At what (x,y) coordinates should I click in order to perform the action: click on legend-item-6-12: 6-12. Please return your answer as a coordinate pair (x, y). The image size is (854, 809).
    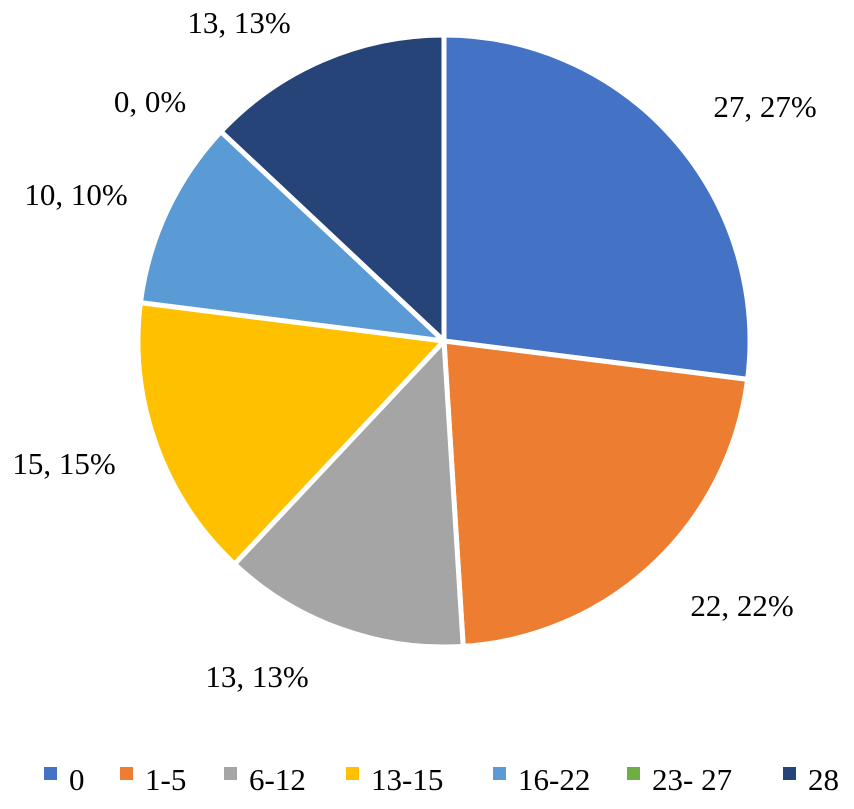
    Looking at the image, I should click on (265, 779).